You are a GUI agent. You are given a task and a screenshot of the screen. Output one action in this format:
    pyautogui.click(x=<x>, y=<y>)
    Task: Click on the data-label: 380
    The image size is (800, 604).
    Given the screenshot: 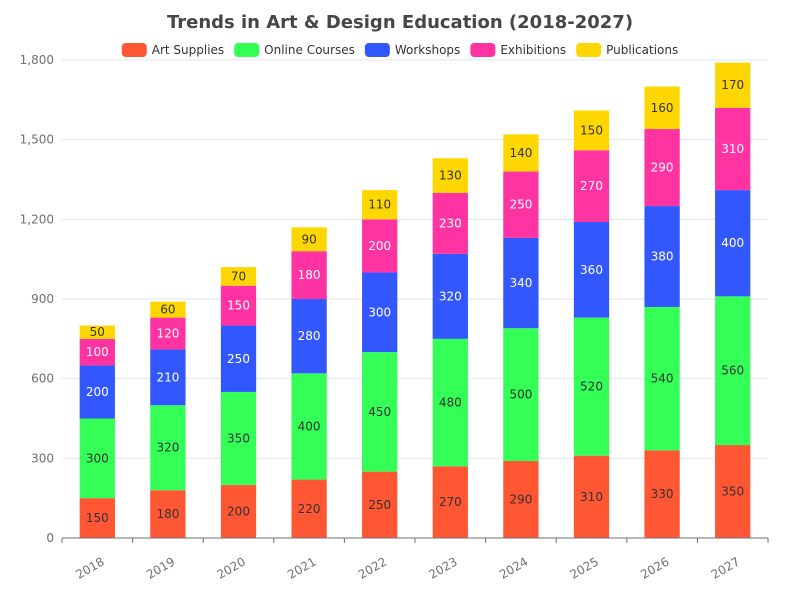 What is the action you would take?
    pyautogui.click(x=662, y=257)
    